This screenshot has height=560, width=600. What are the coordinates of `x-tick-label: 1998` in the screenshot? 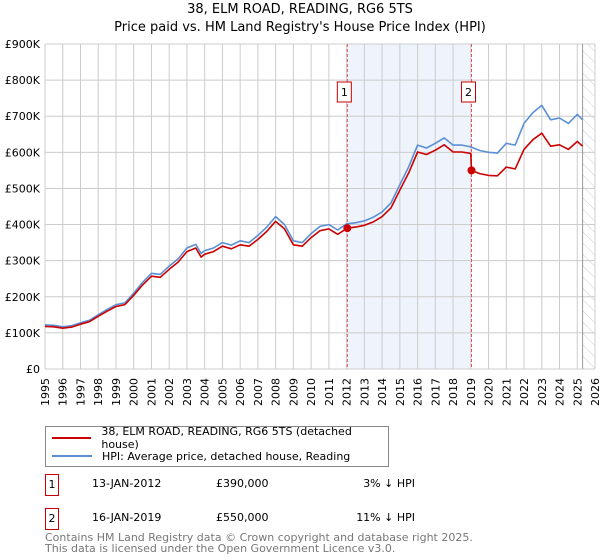 It's located at (98, 392).